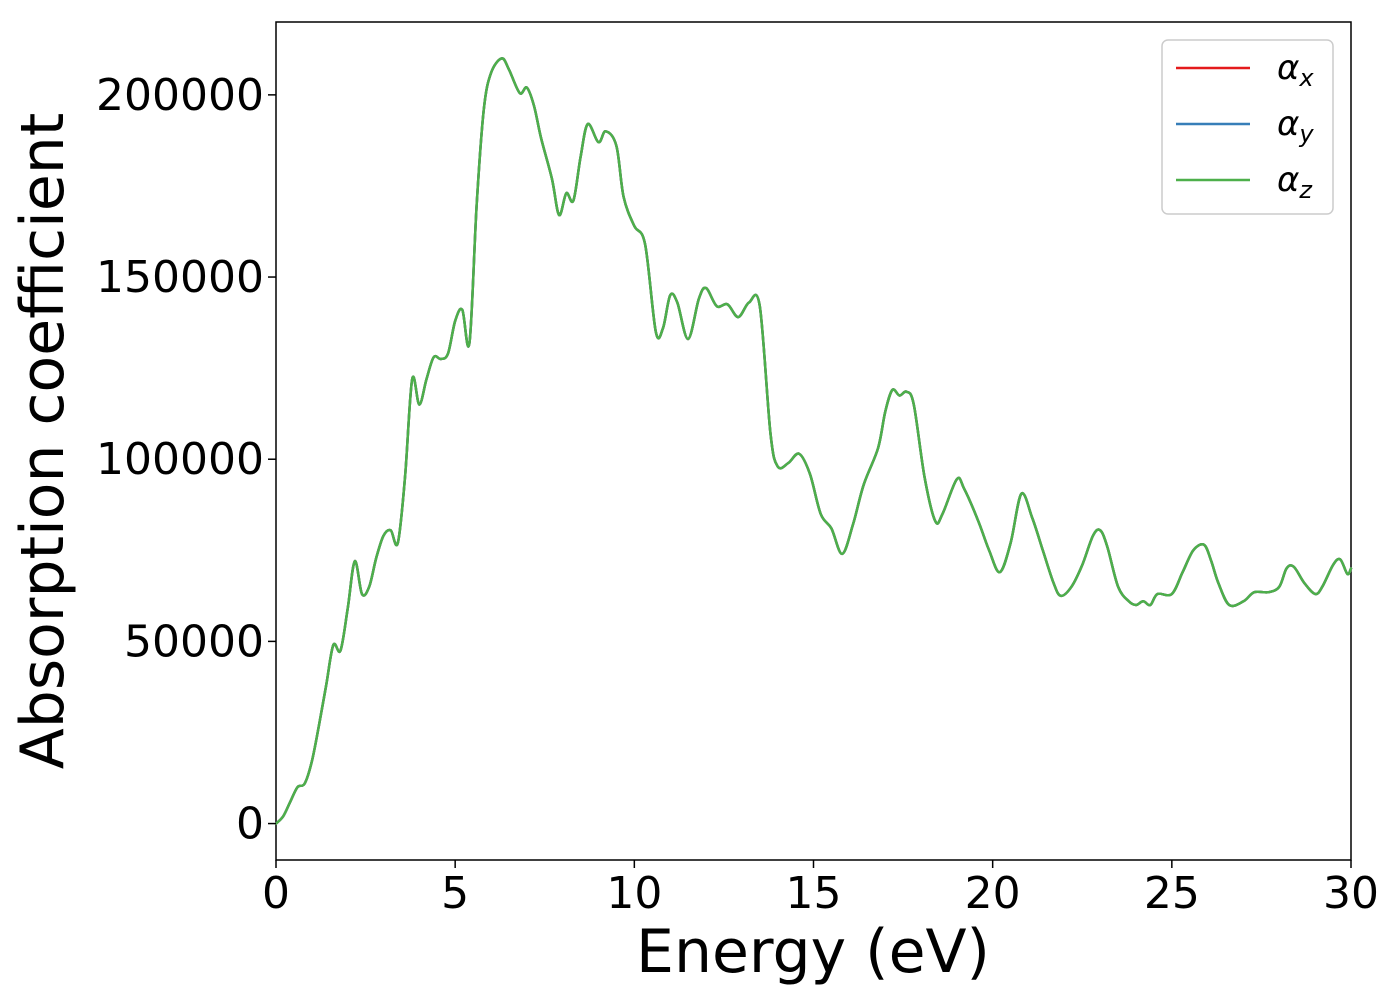  What do you see at coordinates (250, 824) in the screenshot?
I see `y-tick-label: 0` at bounding box center [250, 824].